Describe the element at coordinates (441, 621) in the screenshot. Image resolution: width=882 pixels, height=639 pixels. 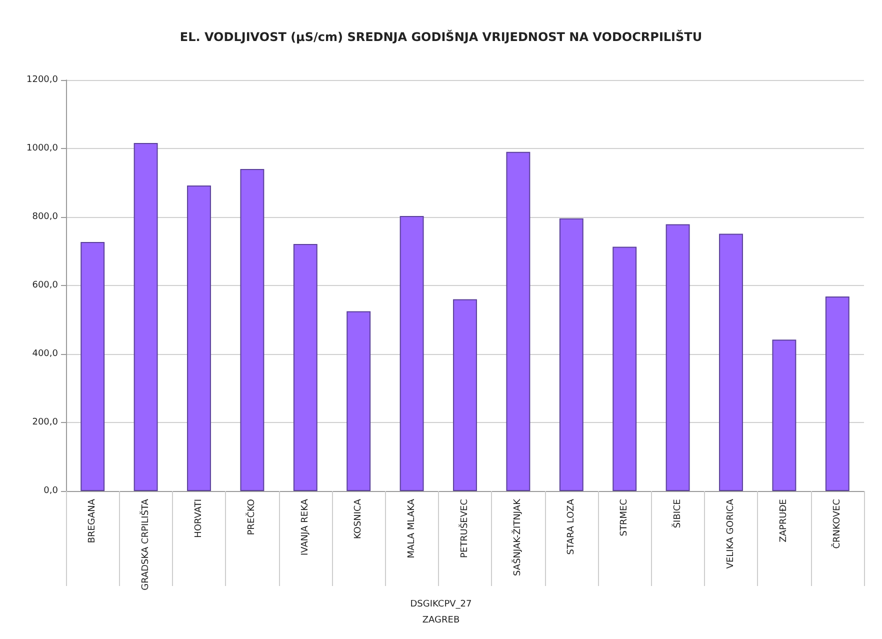
I see `text: ZAGREB` at that location.